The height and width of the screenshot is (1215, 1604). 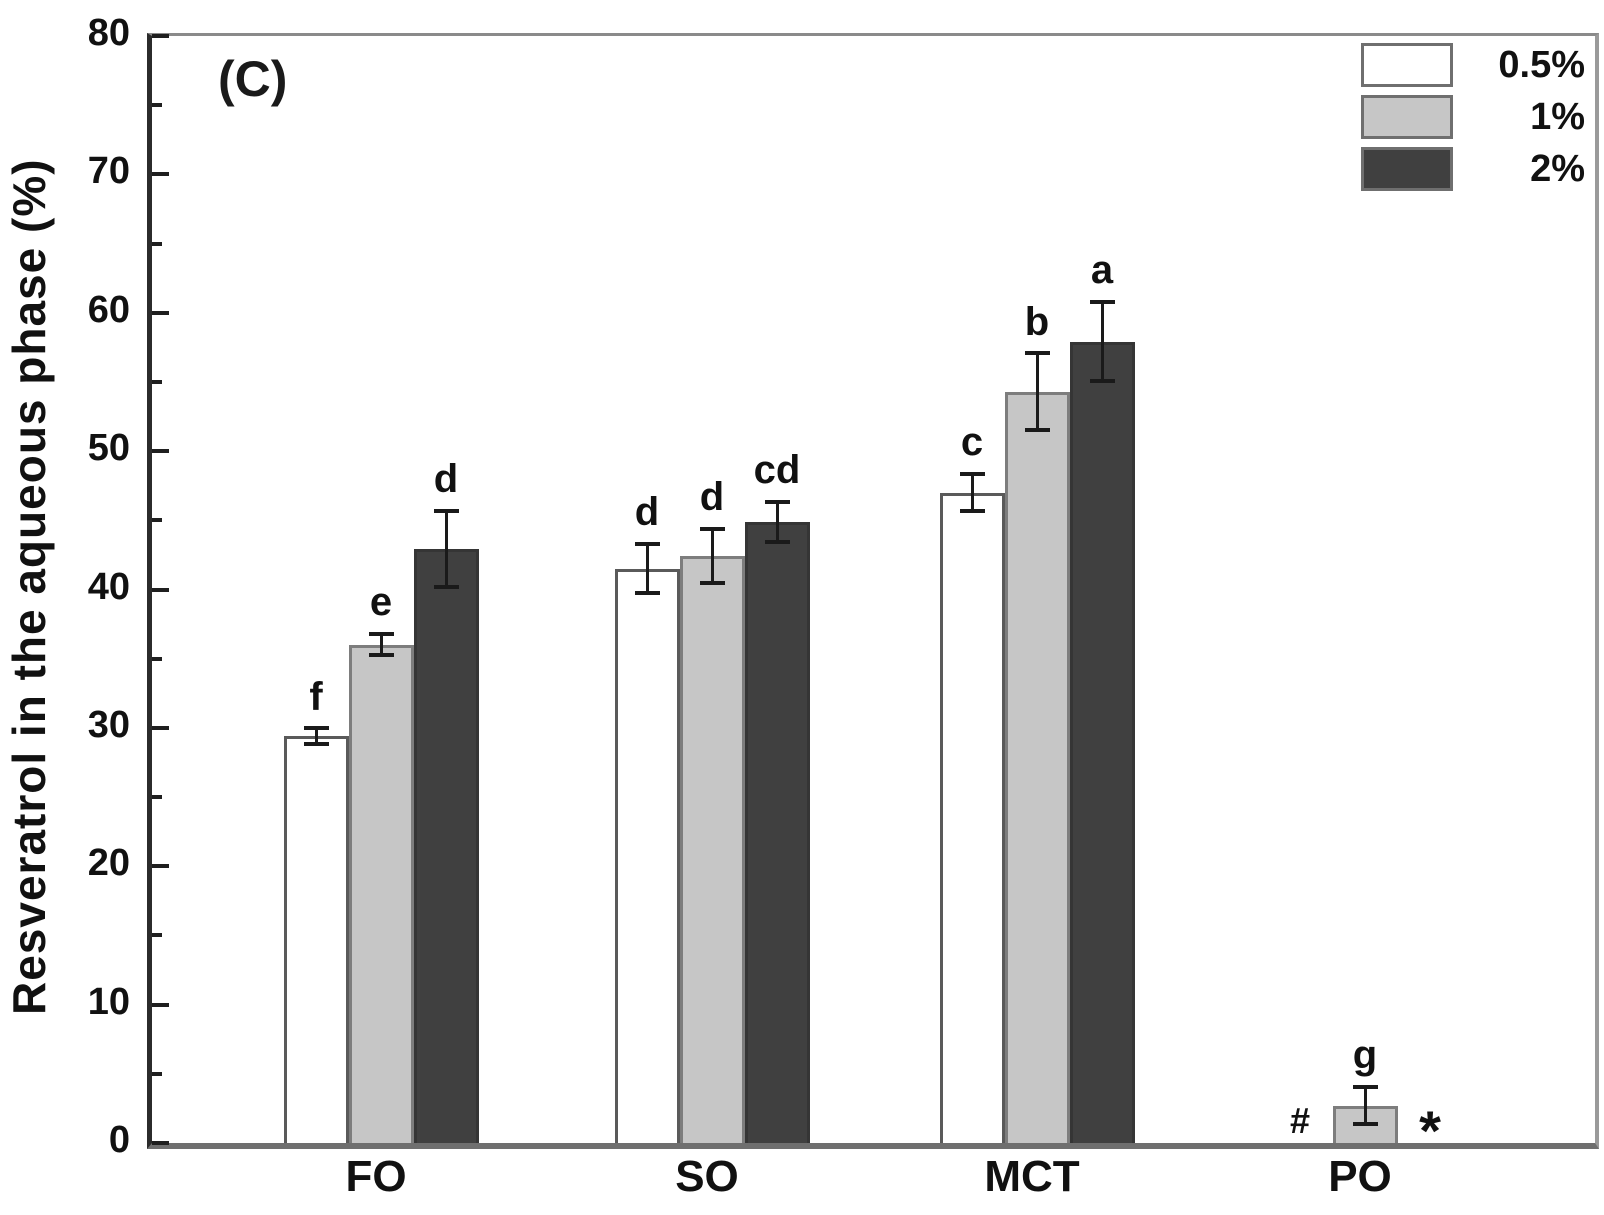 What do you see at coordinates (1300, 1120) in the screenshot?
I see `zero-marker: #` at bounding box center [1300, 1120].